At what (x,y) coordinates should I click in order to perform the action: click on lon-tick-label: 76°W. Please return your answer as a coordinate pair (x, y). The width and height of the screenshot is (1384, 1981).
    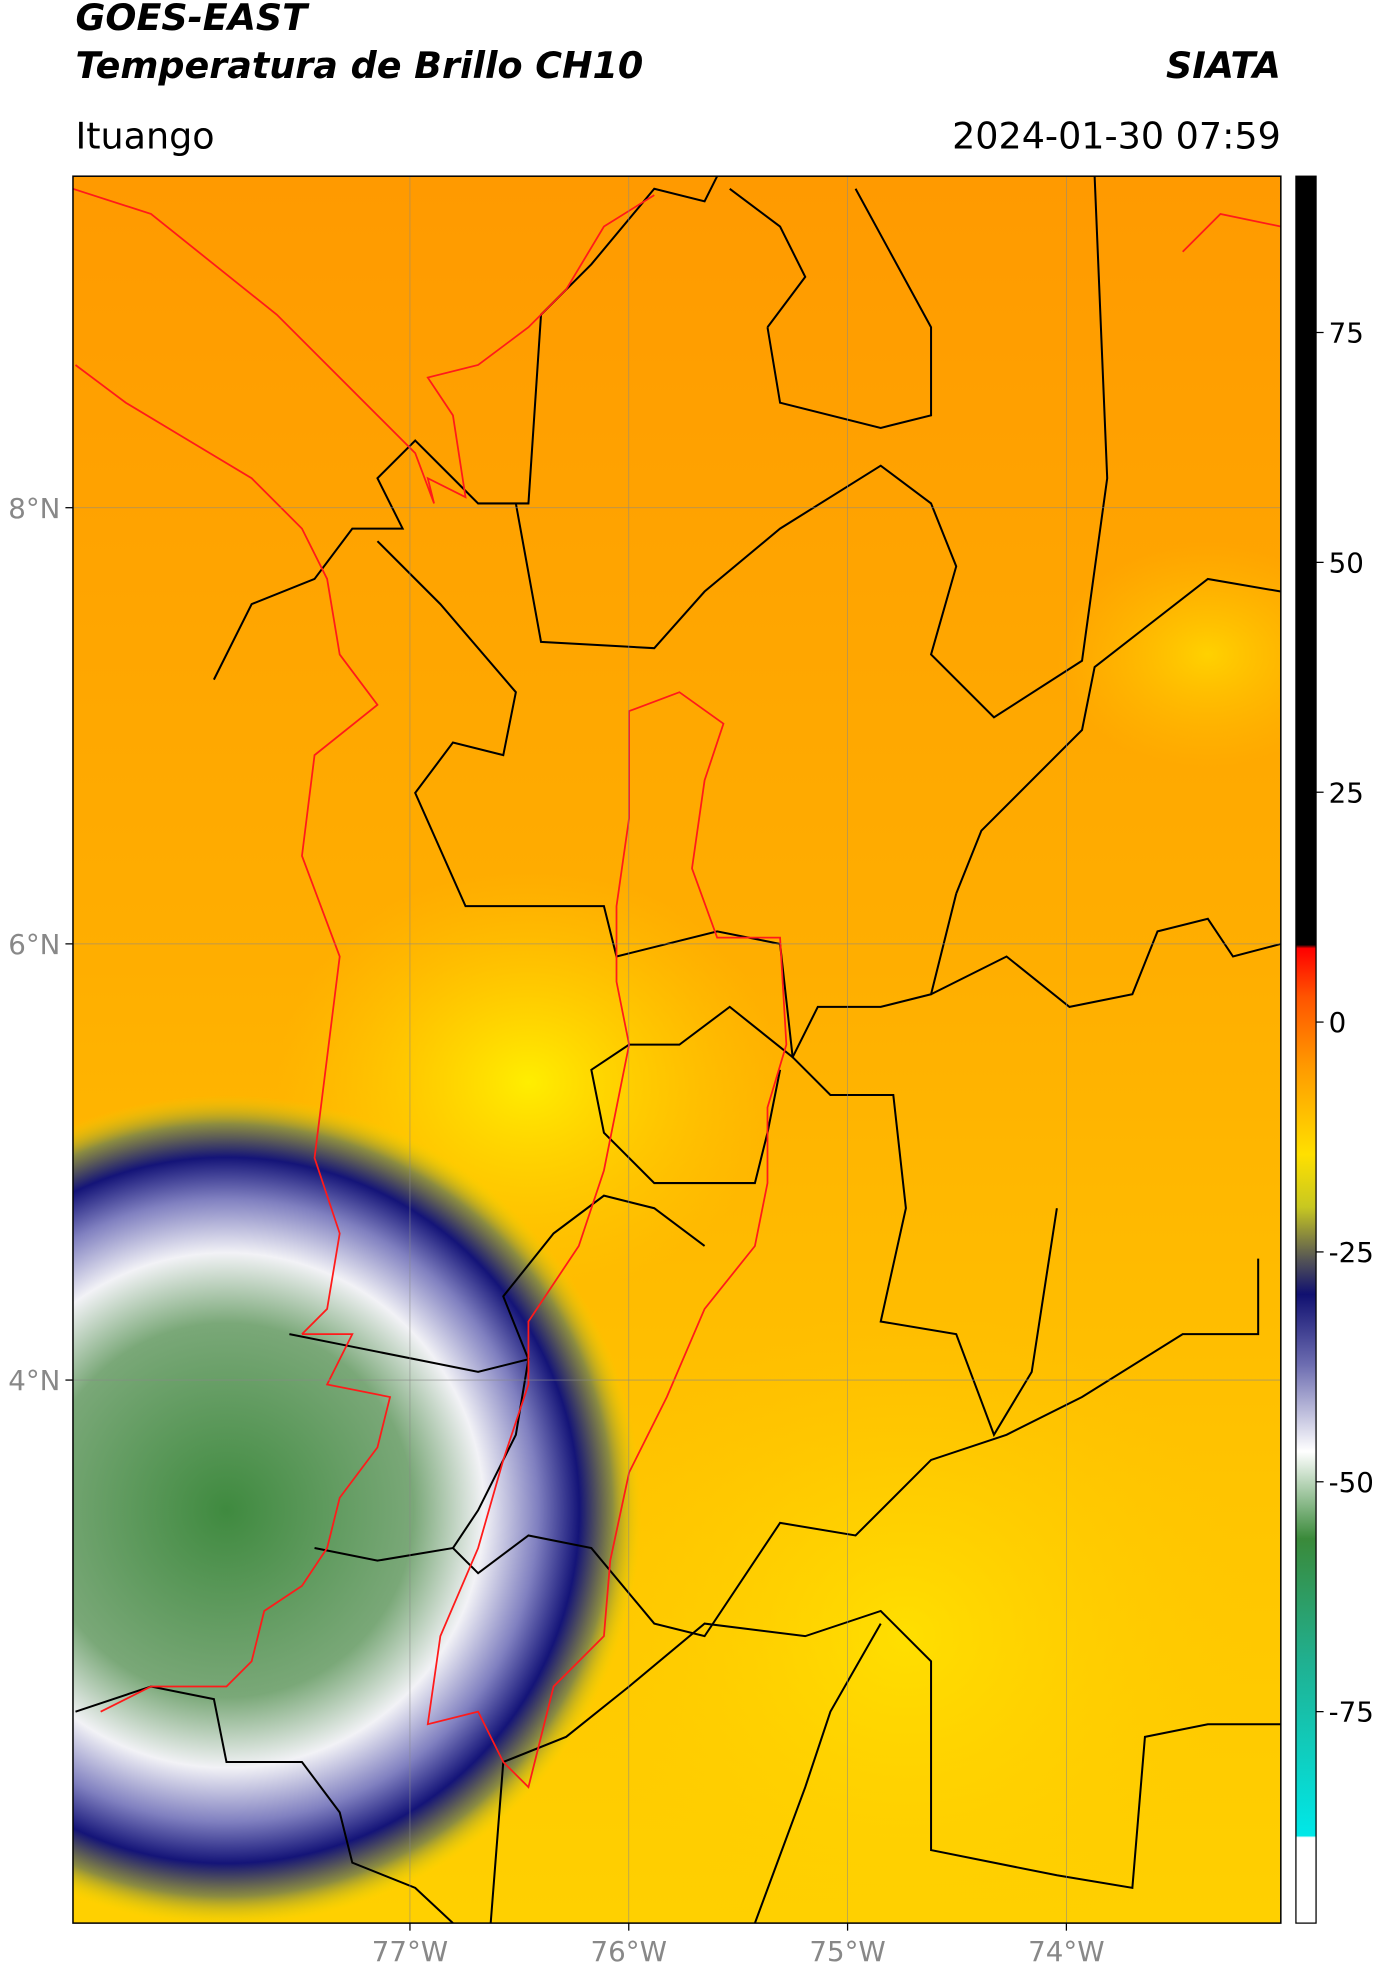
    Looking at the image, I should click on (629, 1951).